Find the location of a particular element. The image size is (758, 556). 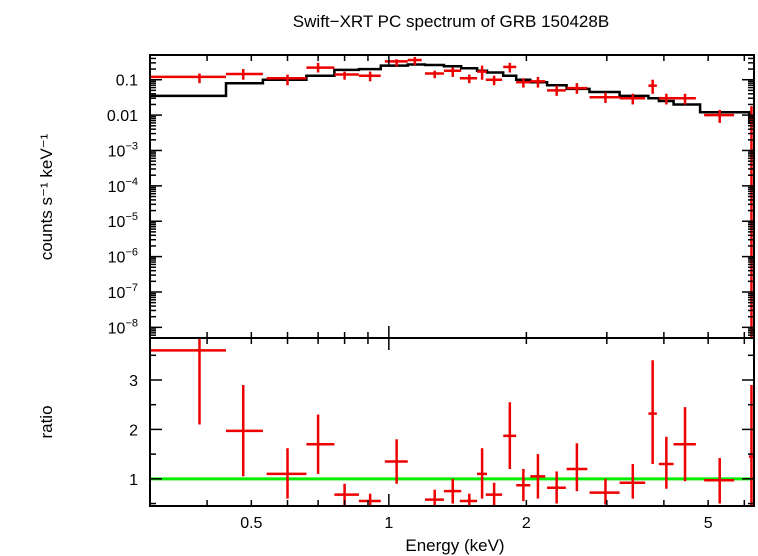

model-step-line is located at coordinates (452, 94).